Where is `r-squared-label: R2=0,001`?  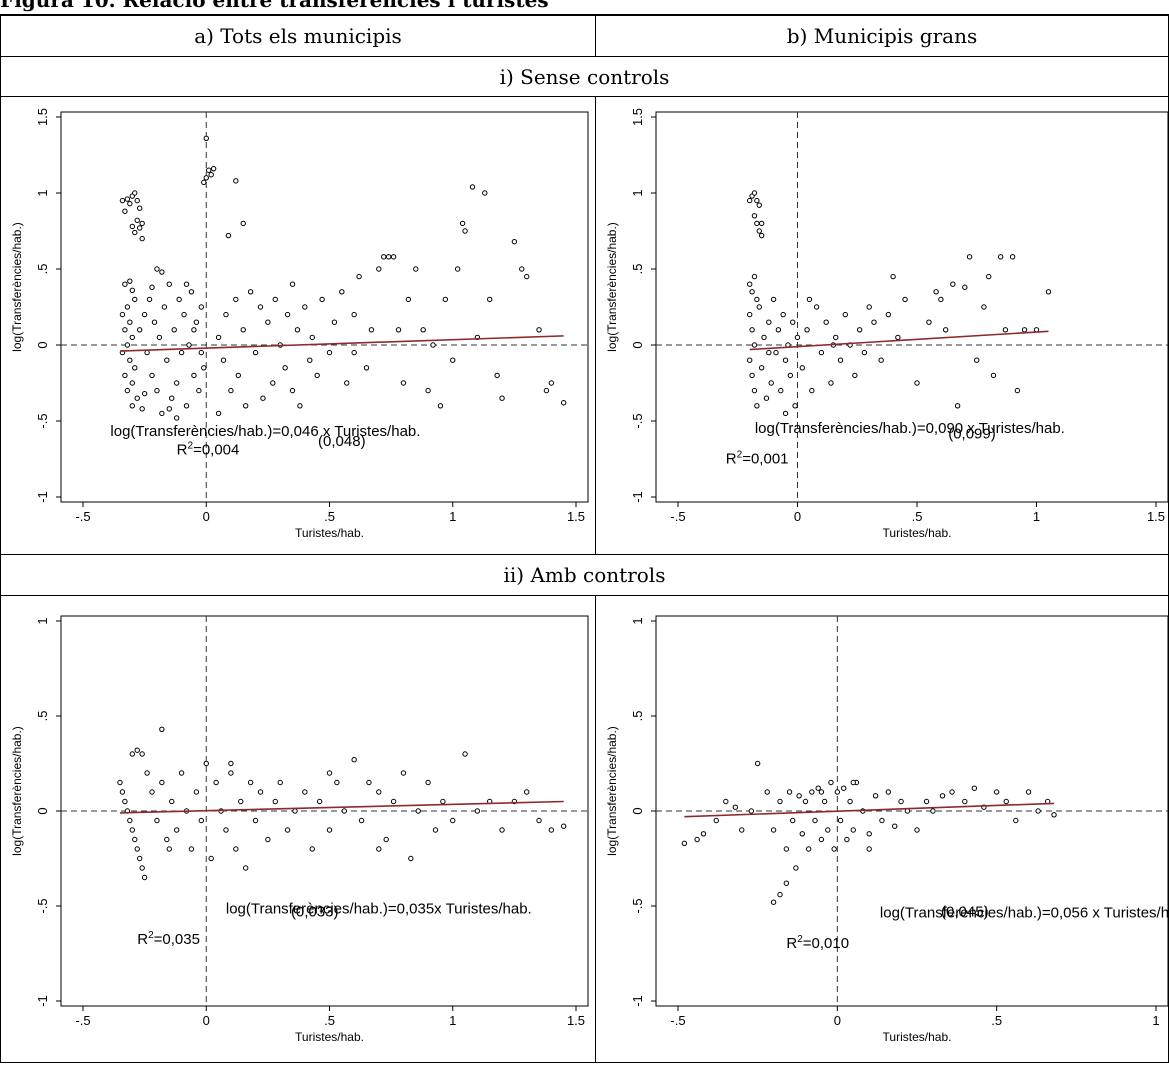
r-squared-label: R2=0,001 is located at coordinates (757, 459).